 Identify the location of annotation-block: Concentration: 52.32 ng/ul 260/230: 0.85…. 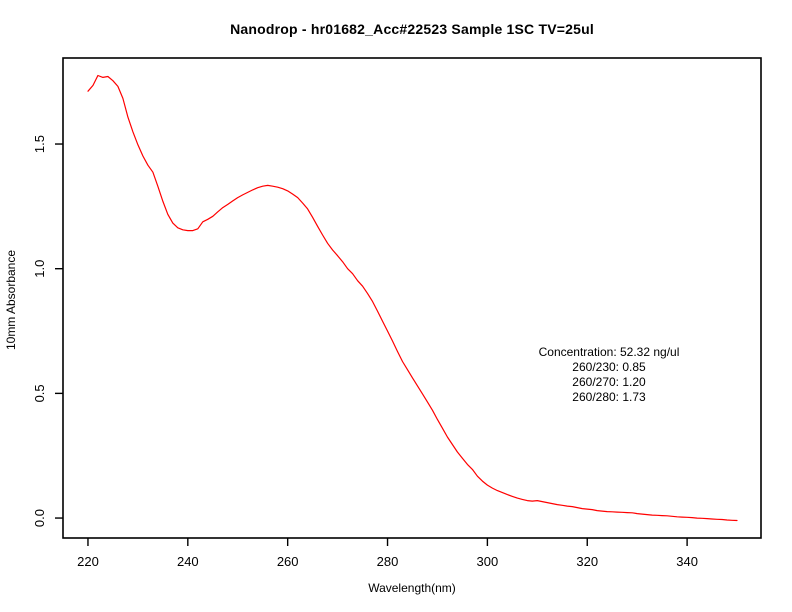
(609, 375).